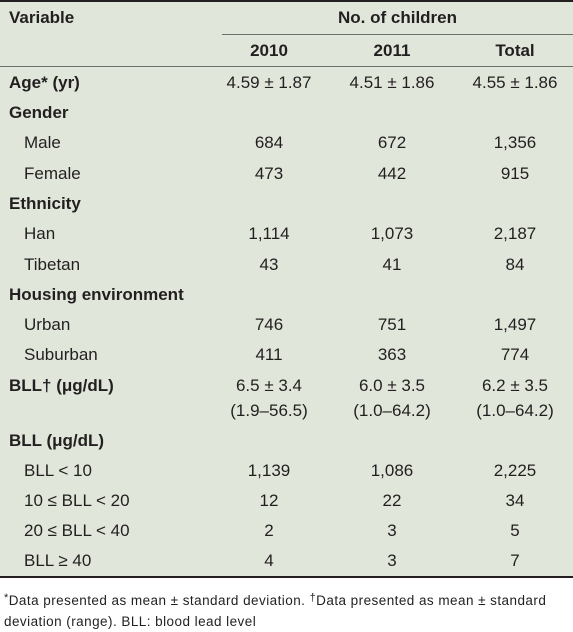 The height and width of the screenshot is (632, 573). Describe the element at coordinates (392, 233) in the screenshot. I see `table-cell: 1,073` at that location.